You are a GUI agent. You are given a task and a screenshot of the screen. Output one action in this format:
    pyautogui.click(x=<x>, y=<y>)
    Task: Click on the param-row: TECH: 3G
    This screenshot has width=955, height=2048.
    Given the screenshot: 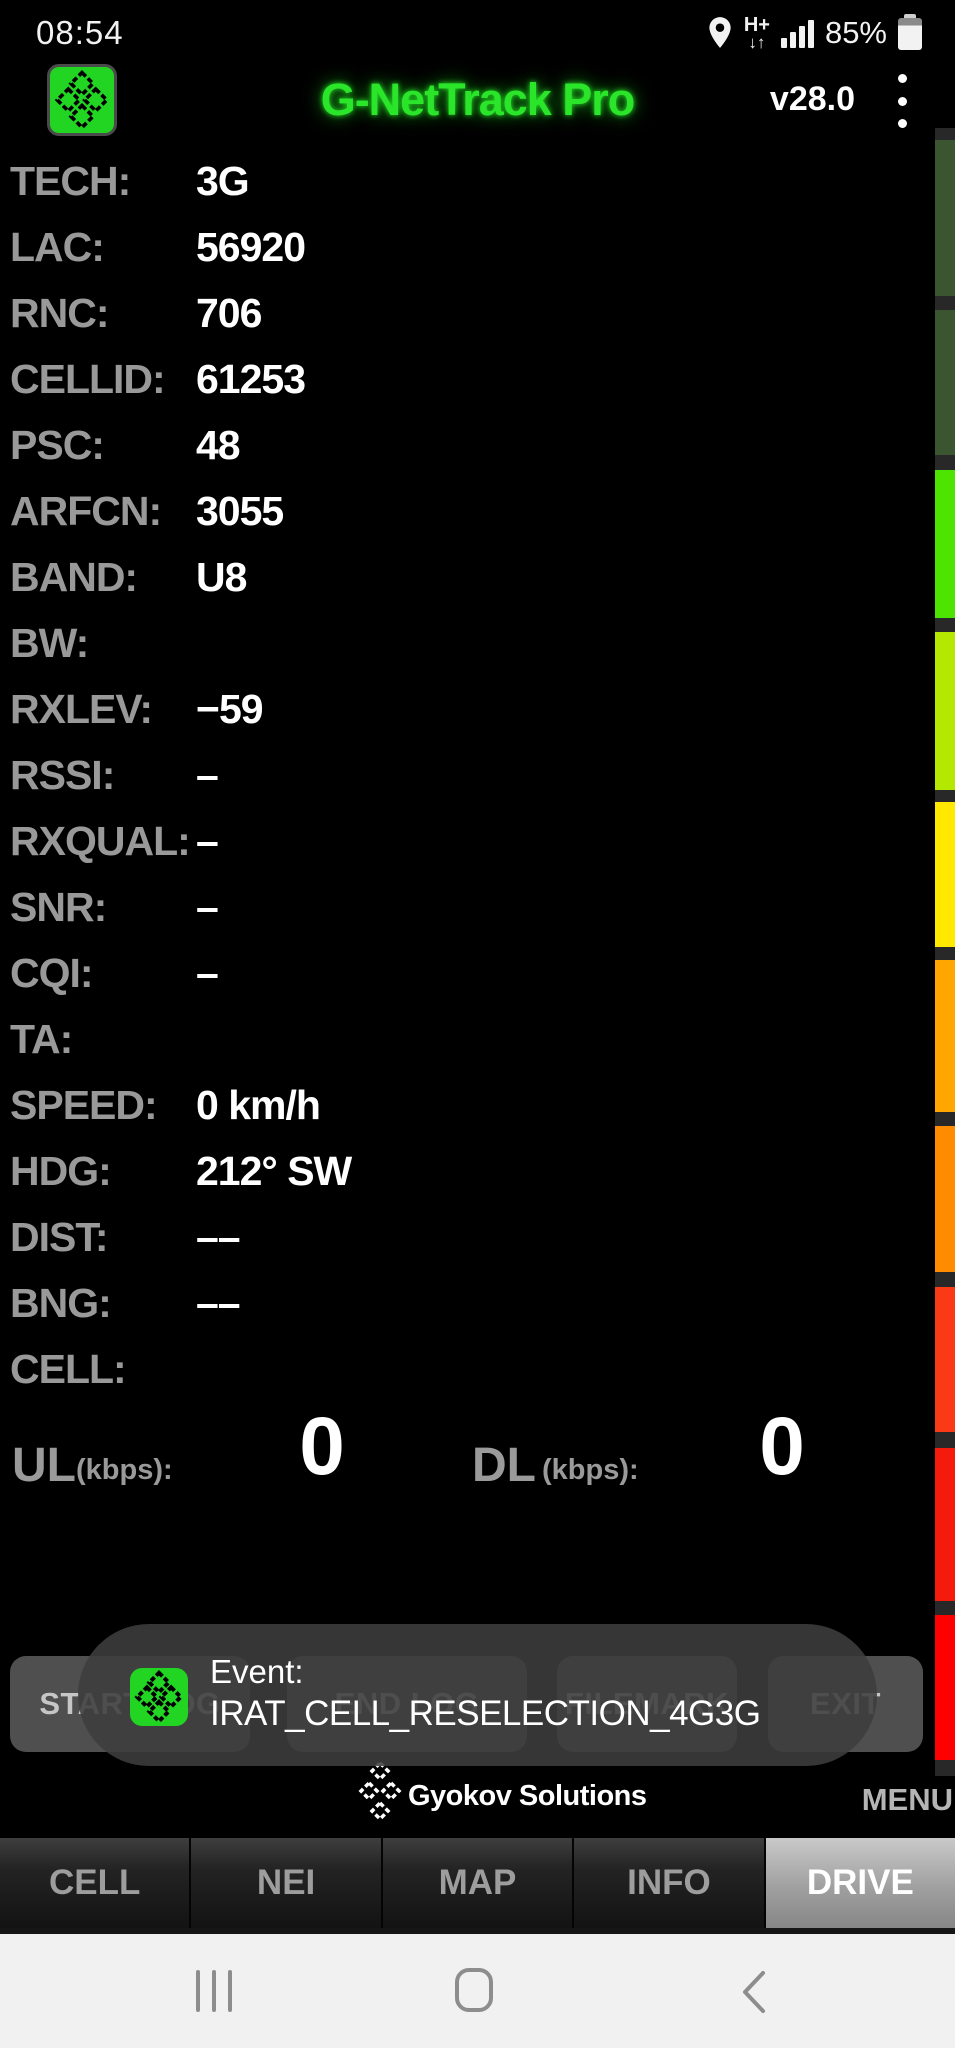 What is the action you would take?
    pyautogui.click(x=440, y=181)
    